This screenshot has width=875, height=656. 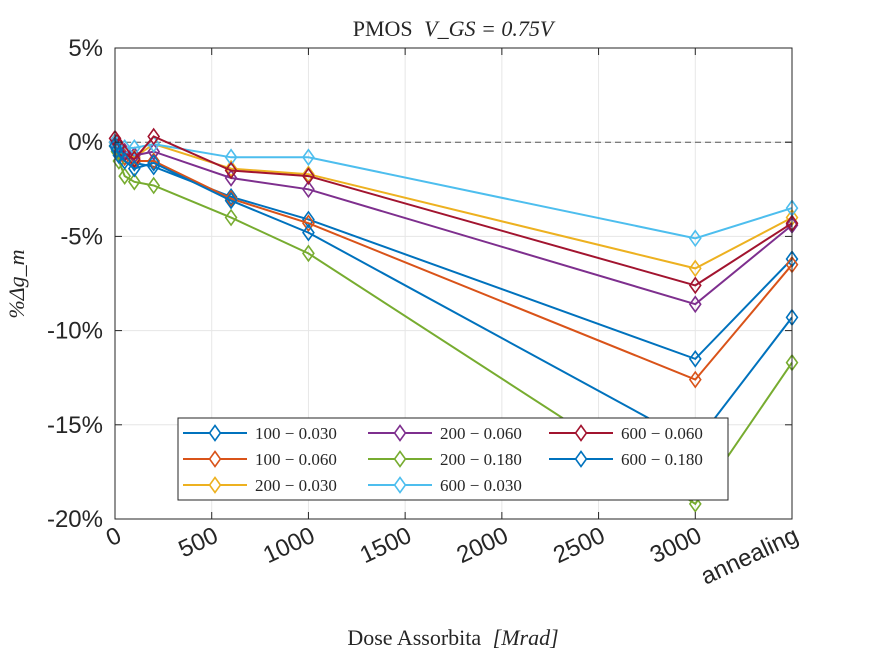 What do you see at coordinates (296, 433) in the screenshot?
I see `legend-label-0: 100 − 0.030` at bounding box center [296, 433].